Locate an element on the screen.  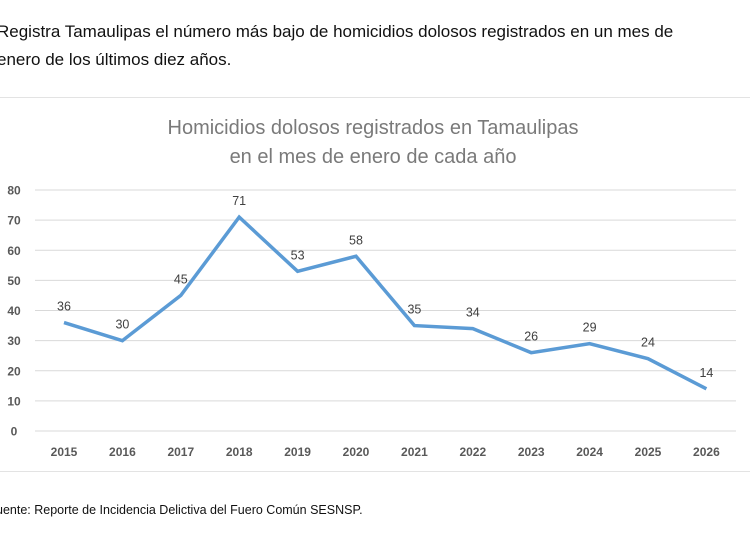
x-tick-label: 2015 is located at coordinates (64, 452).